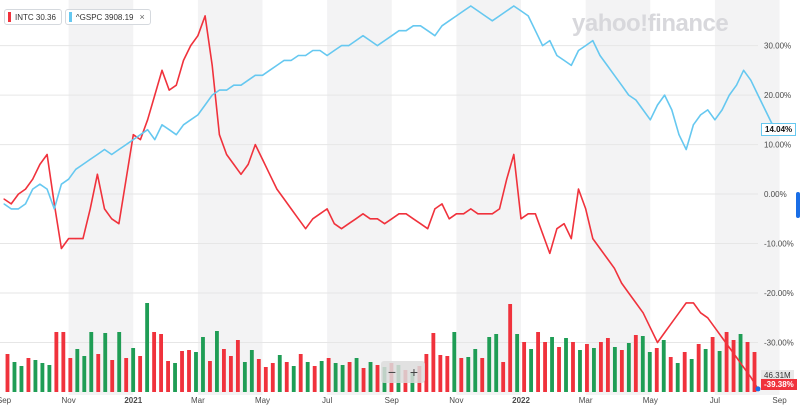 The image size is (800, 414). Describe the element at coordinates (142, 17) in the screenshot. I see `close-icon: ×` at that location.